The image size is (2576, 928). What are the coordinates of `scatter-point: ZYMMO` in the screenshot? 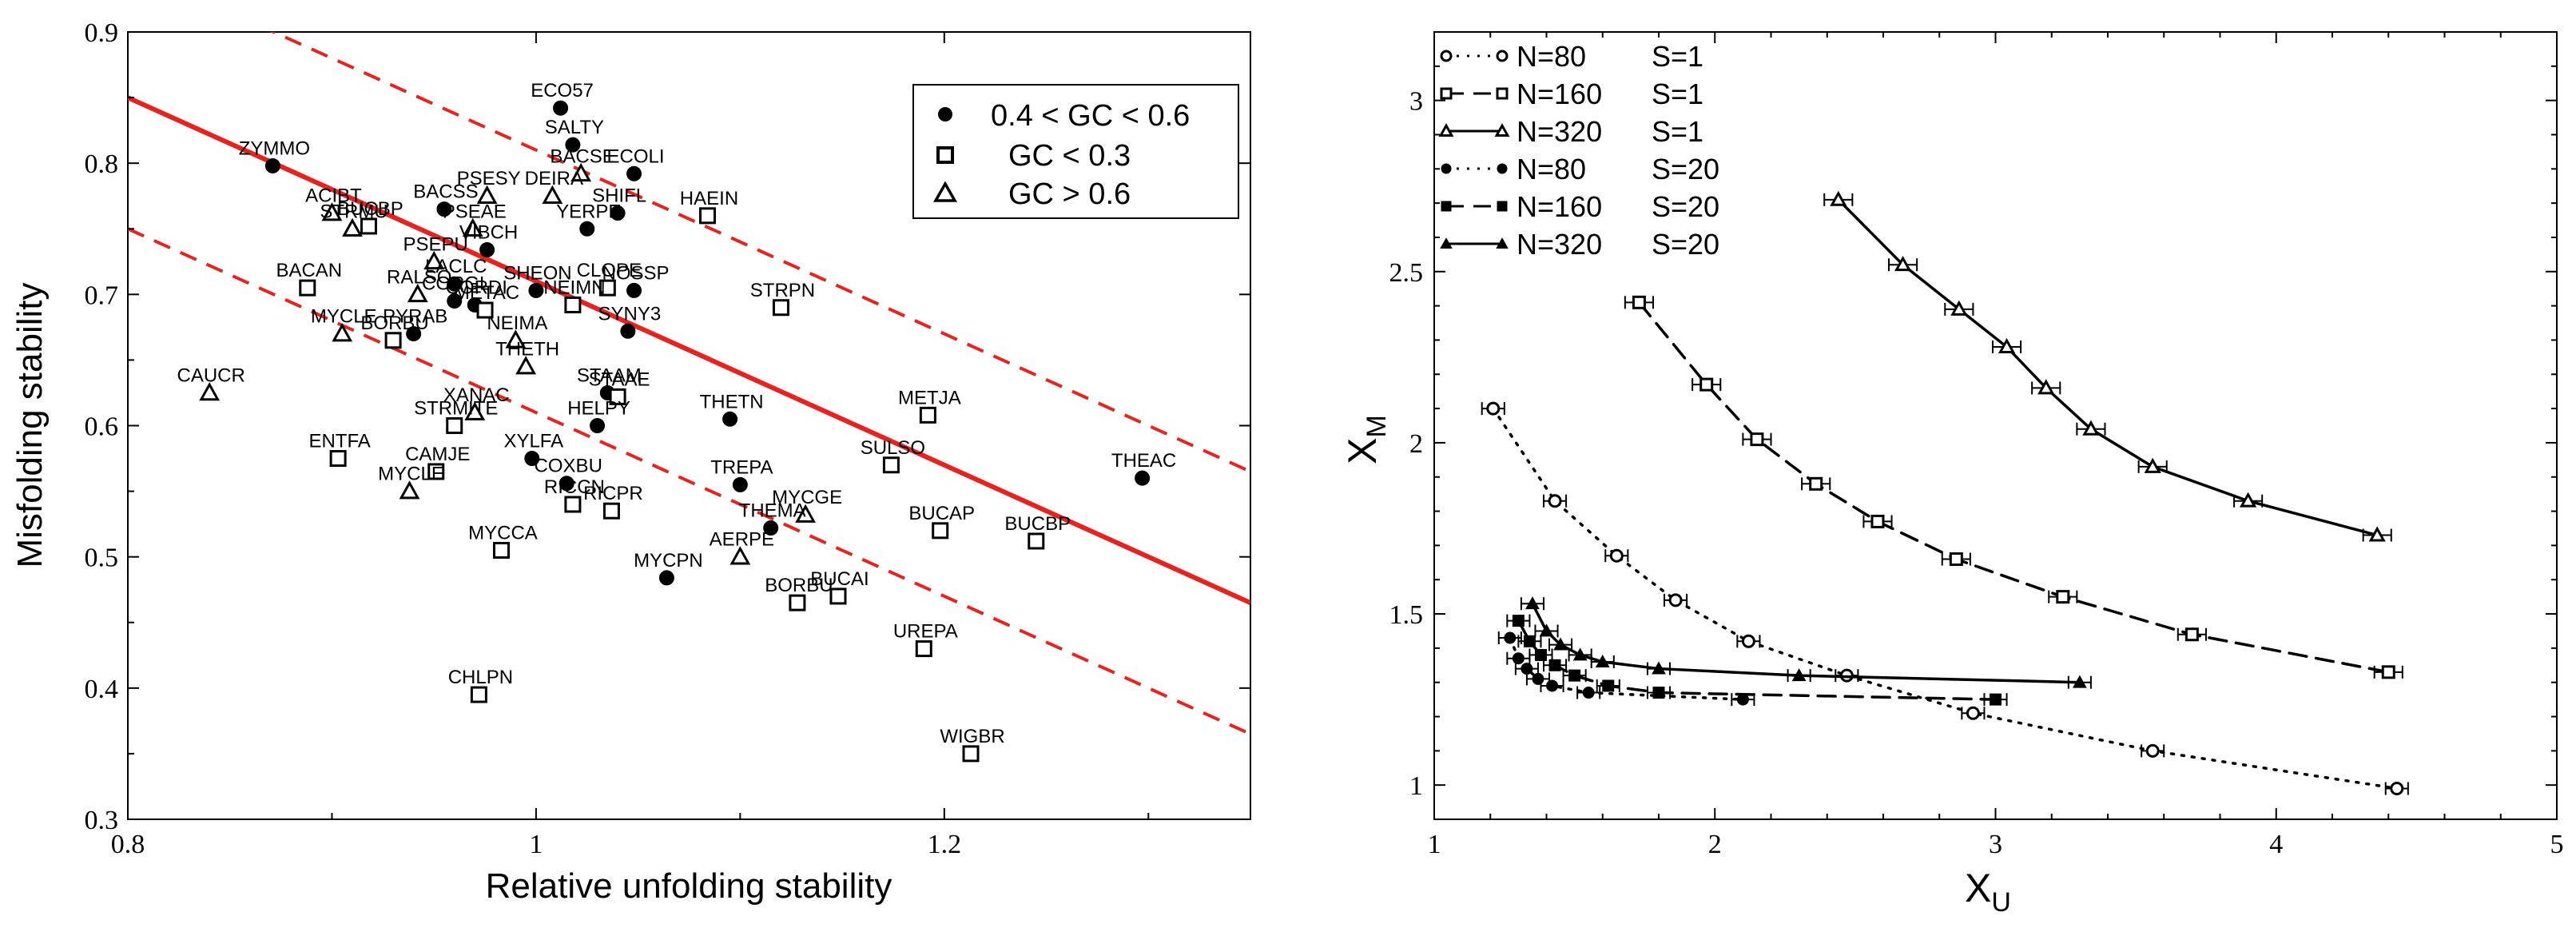 It's located at (274, 155).